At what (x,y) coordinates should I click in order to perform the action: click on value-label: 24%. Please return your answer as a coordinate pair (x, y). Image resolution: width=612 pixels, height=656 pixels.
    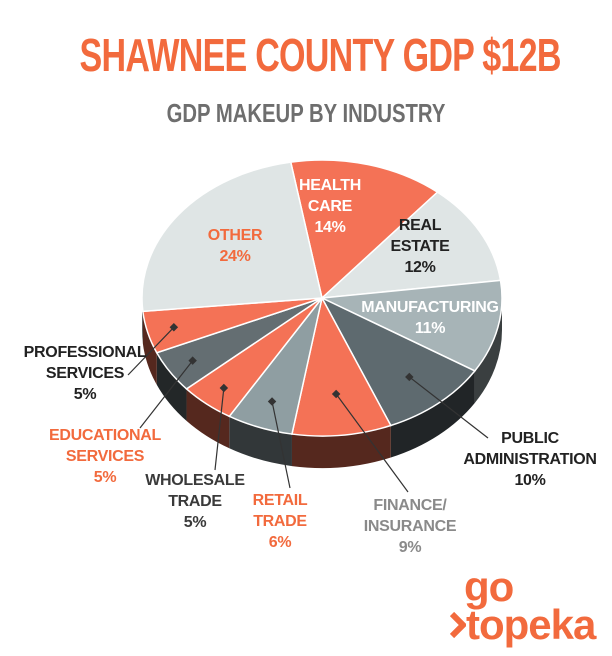
    Looking at the image, I should click on (235, 256).